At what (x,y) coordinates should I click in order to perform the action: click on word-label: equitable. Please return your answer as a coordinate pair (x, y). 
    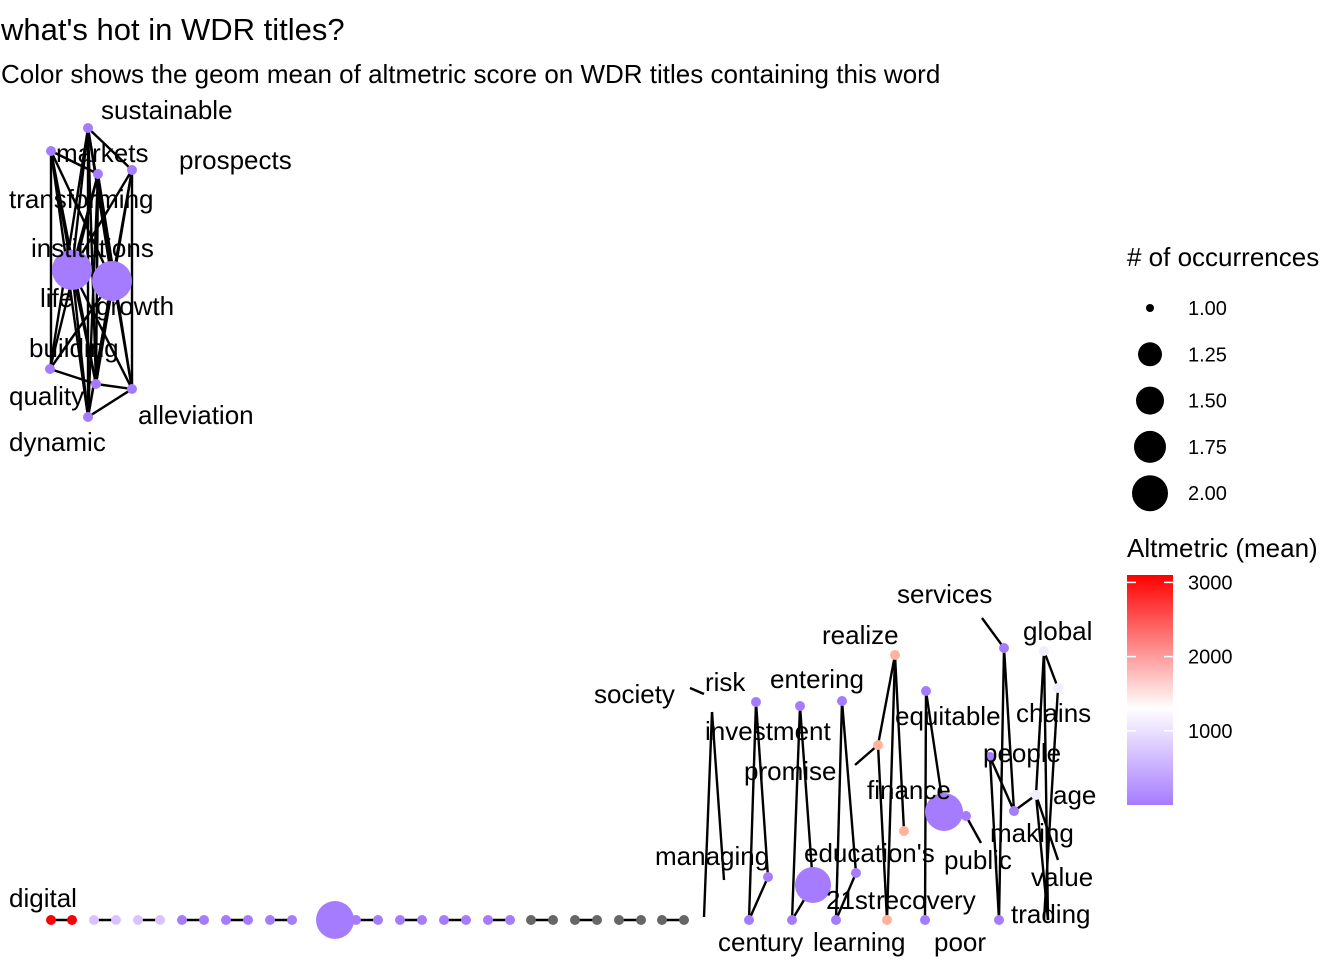
    Looking at the image, I should click on (948, 716).